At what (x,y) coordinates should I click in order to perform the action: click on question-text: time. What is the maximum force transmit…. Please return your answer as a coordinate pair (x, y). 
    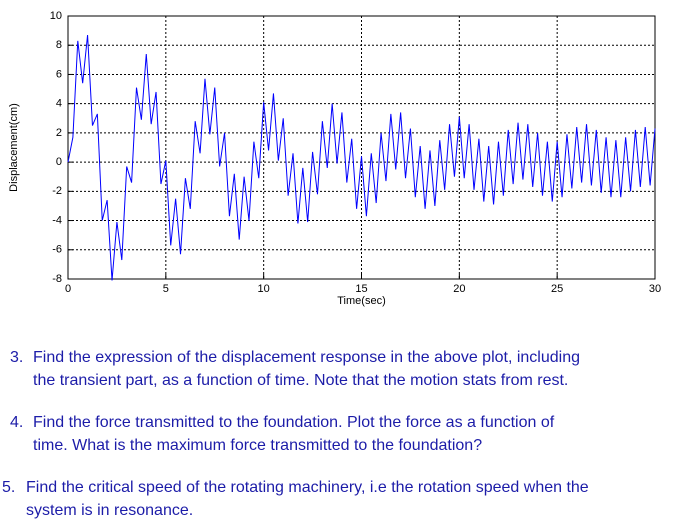
    Looking at the image, I should click on (257, 445).